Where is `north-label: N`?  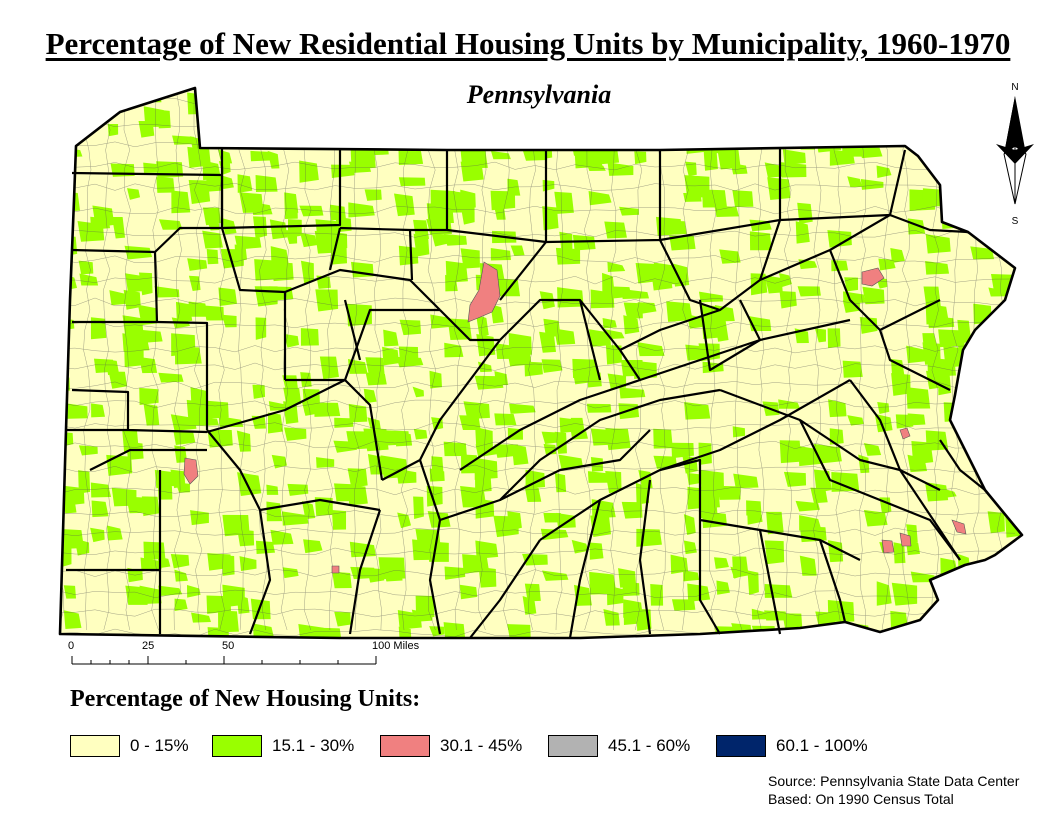 north-label: N is located at coordinates (1015, 87).